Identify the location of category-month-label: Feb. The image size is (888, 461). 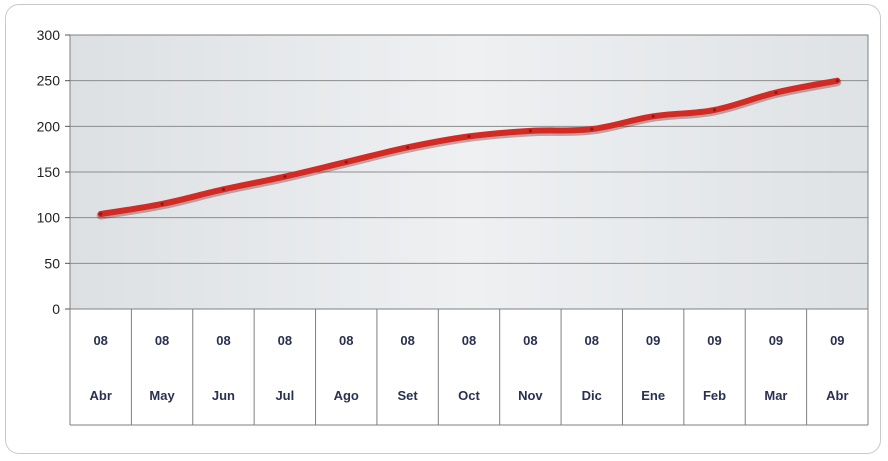
(714, 395).